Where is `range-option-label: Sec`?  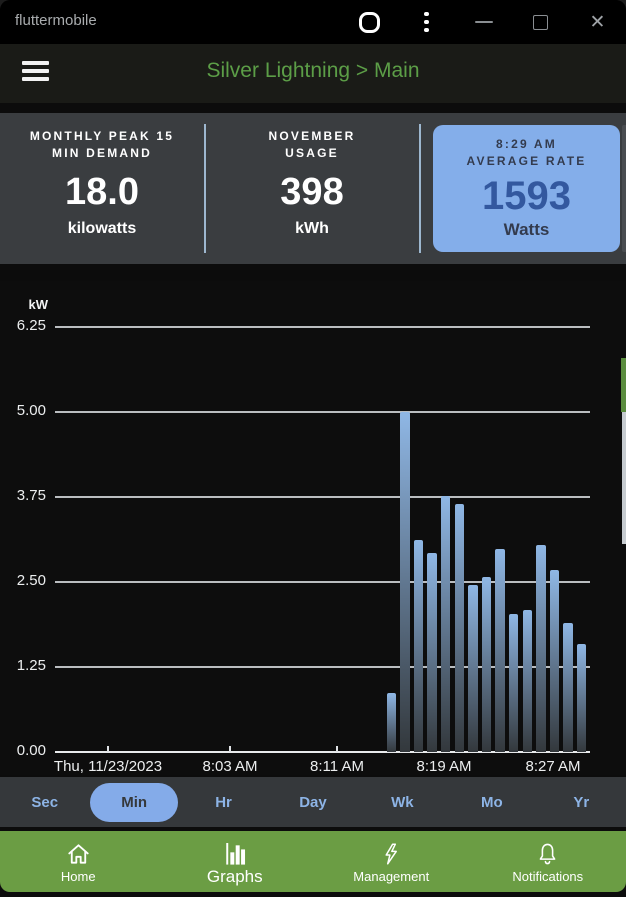 range-option-label: Sec is located at coordinates (45, 802).